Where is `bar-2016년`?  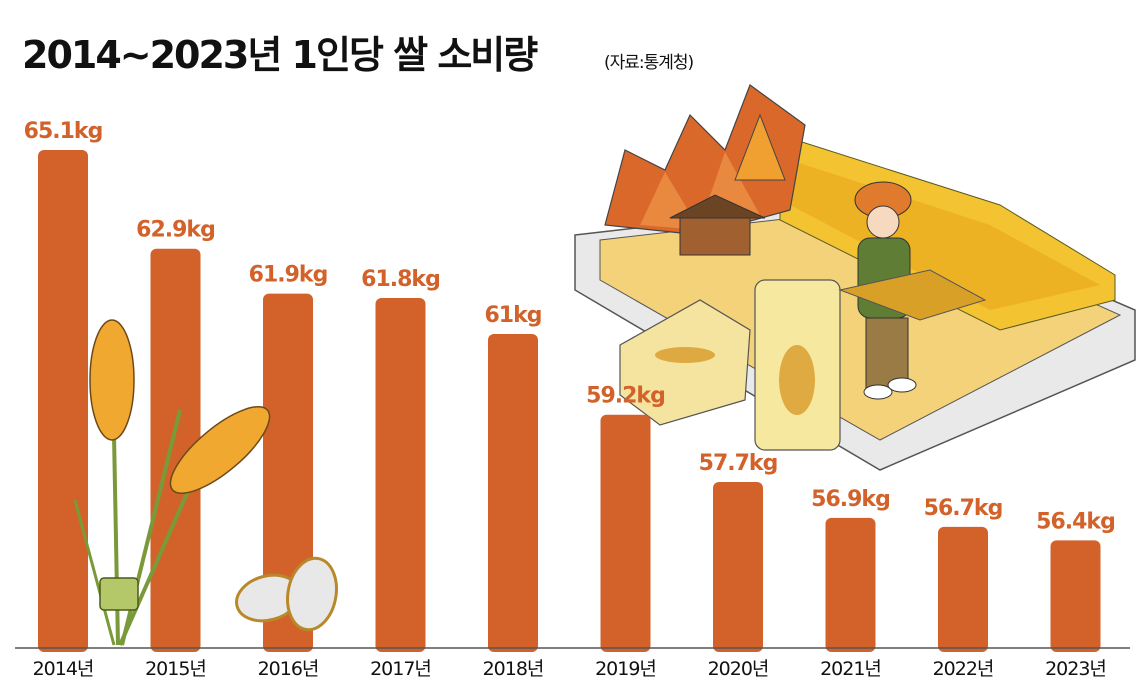 bar-2016년 is located at coordinates (288, 472).